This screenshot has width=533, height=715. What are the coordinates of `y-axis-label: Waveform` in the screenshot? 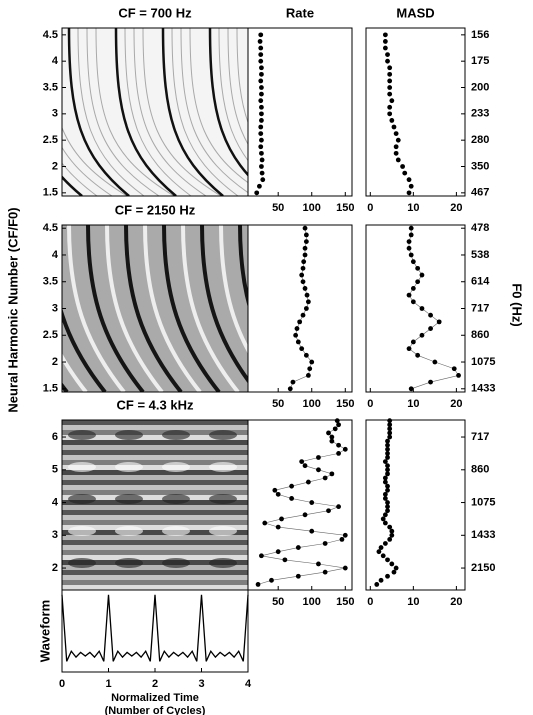 It's located at (44, 631).